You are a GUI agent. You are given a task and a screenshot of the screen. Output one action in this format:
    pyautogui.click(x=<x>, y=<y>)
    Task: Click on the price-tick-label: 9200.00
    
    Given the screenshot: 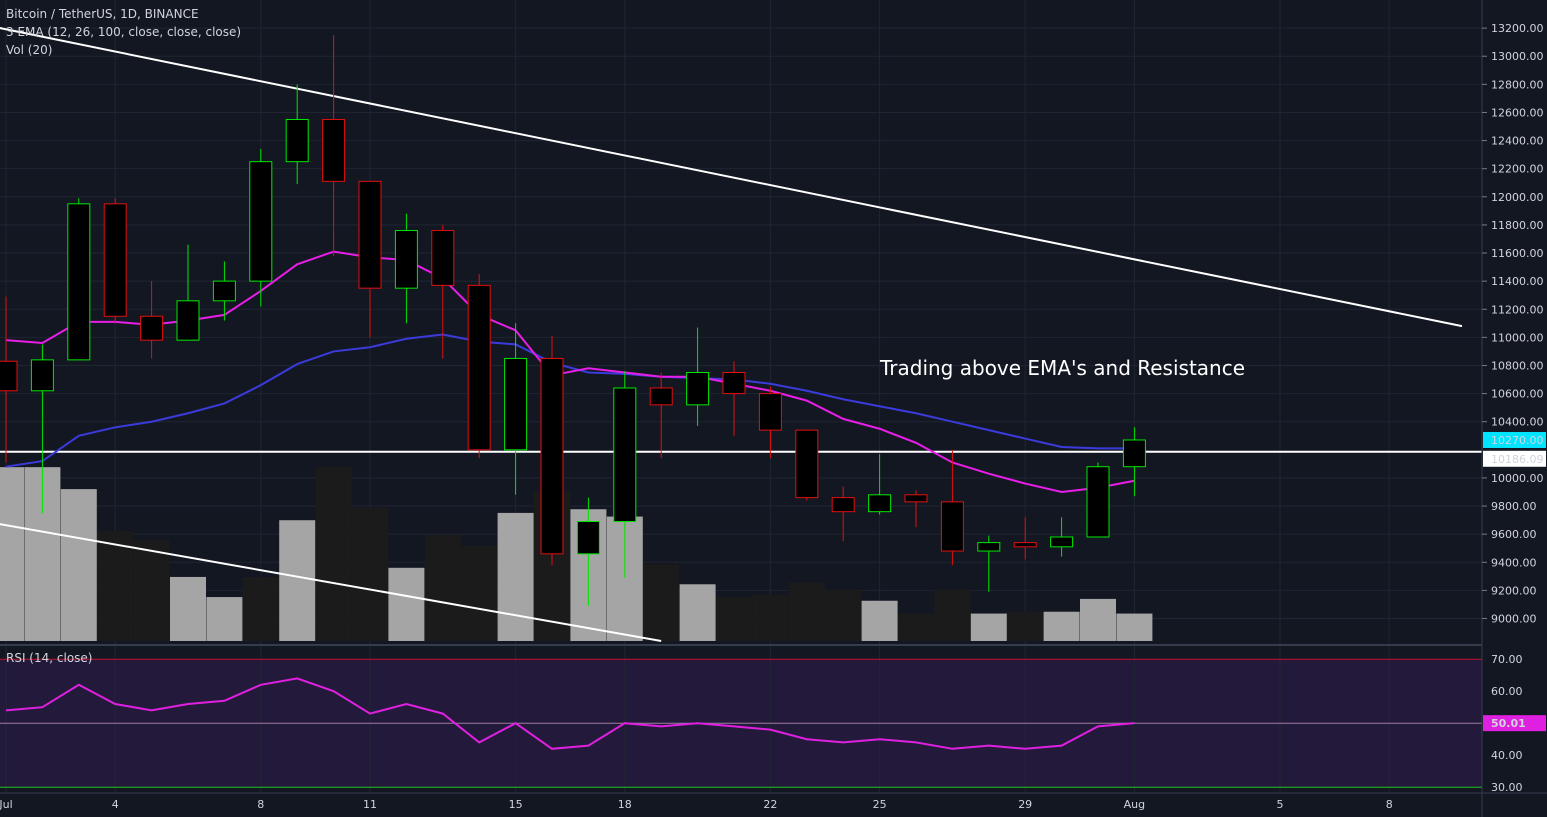 What is the action you would take?
    pyautogui.click(x=1514, y=590)
    